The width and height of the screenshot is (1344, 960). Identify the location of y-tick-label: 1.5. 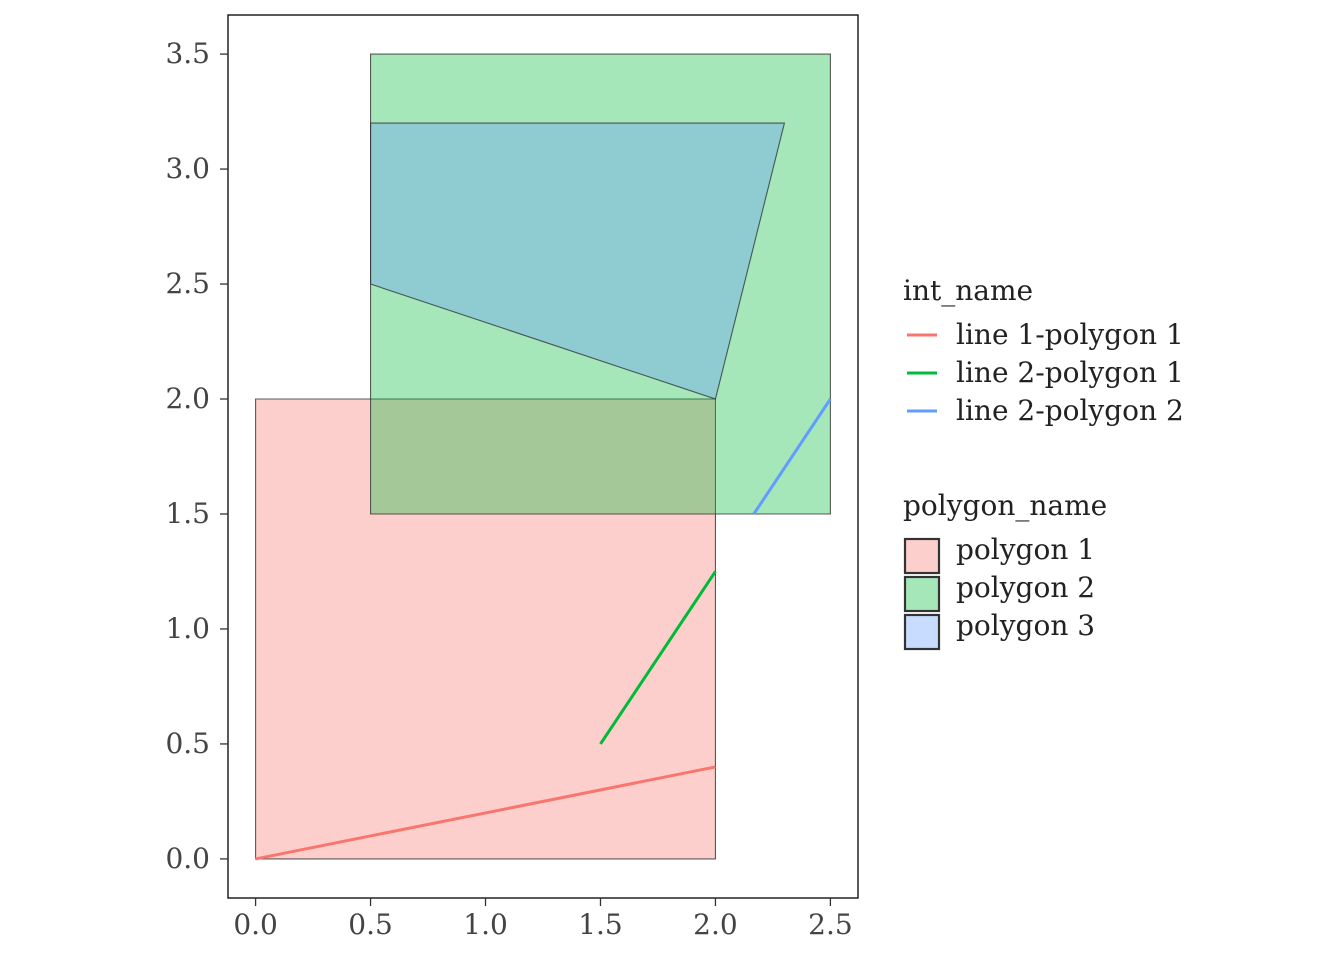
(187, 513).